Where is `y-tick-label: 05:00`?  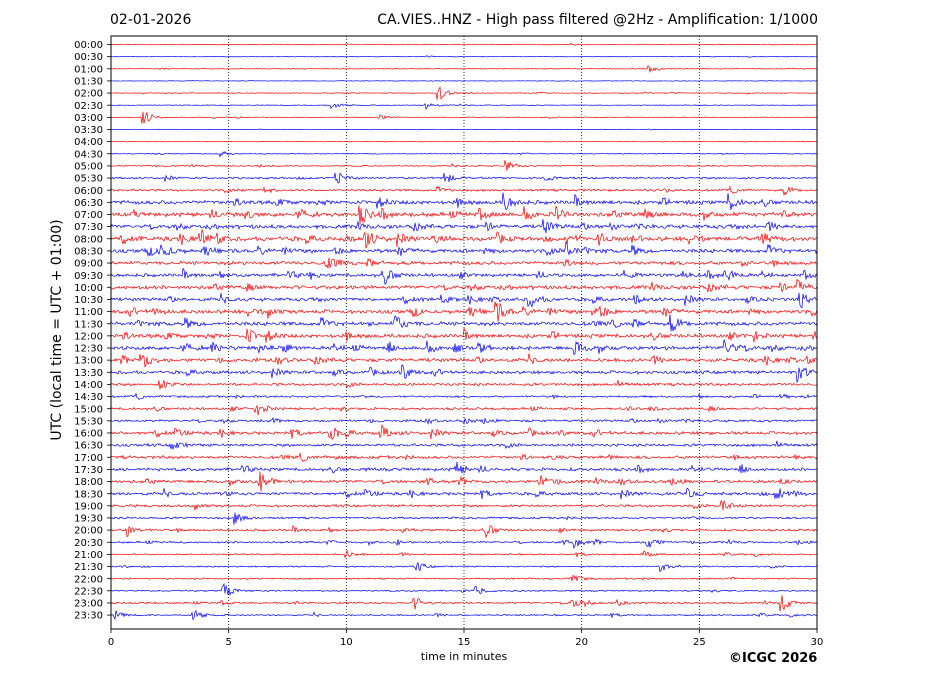
y-tick-label: 05:00 is located at coordinates (88, 167).